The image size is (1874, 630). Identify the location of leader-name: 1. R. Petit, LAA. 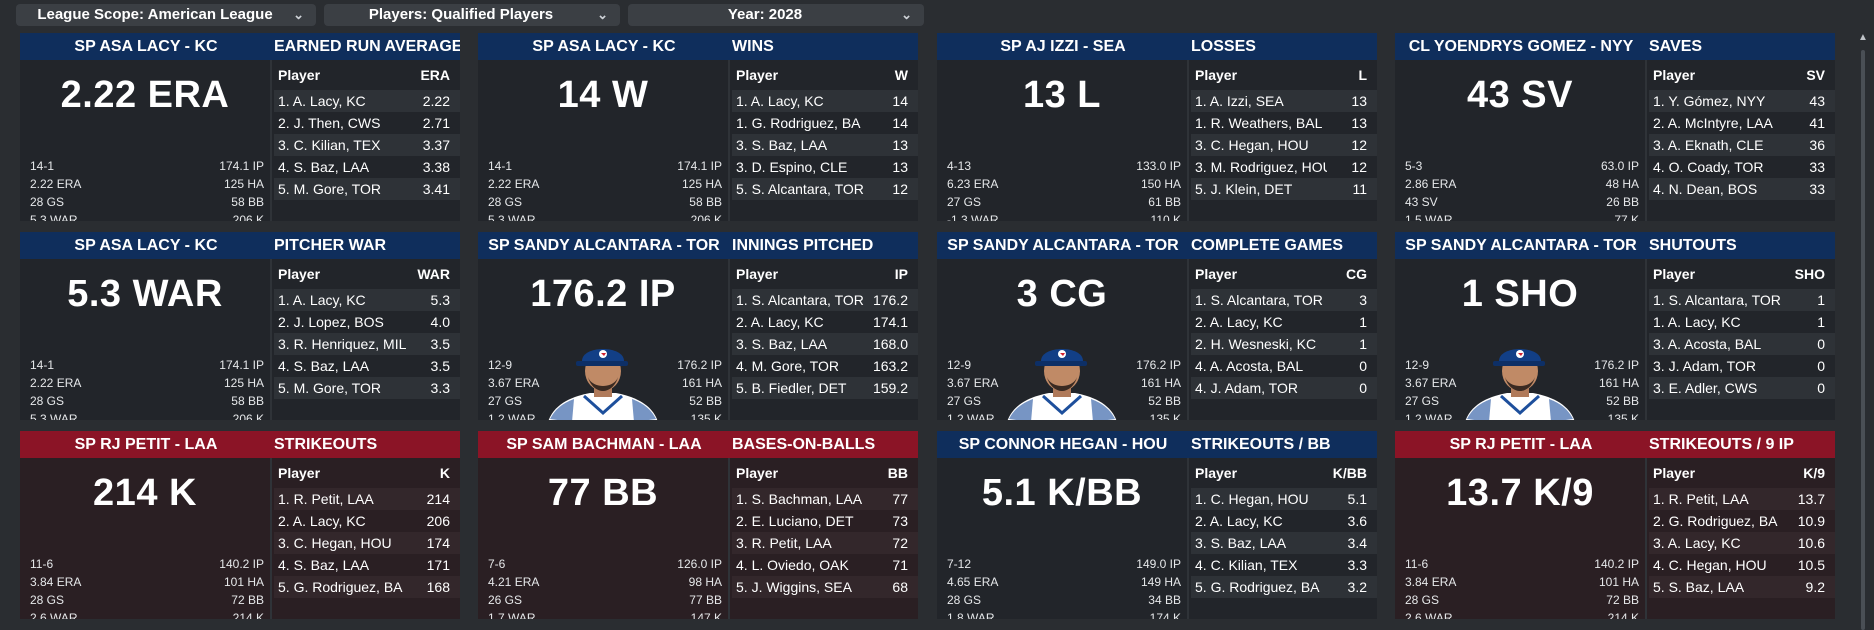
(326, 499).